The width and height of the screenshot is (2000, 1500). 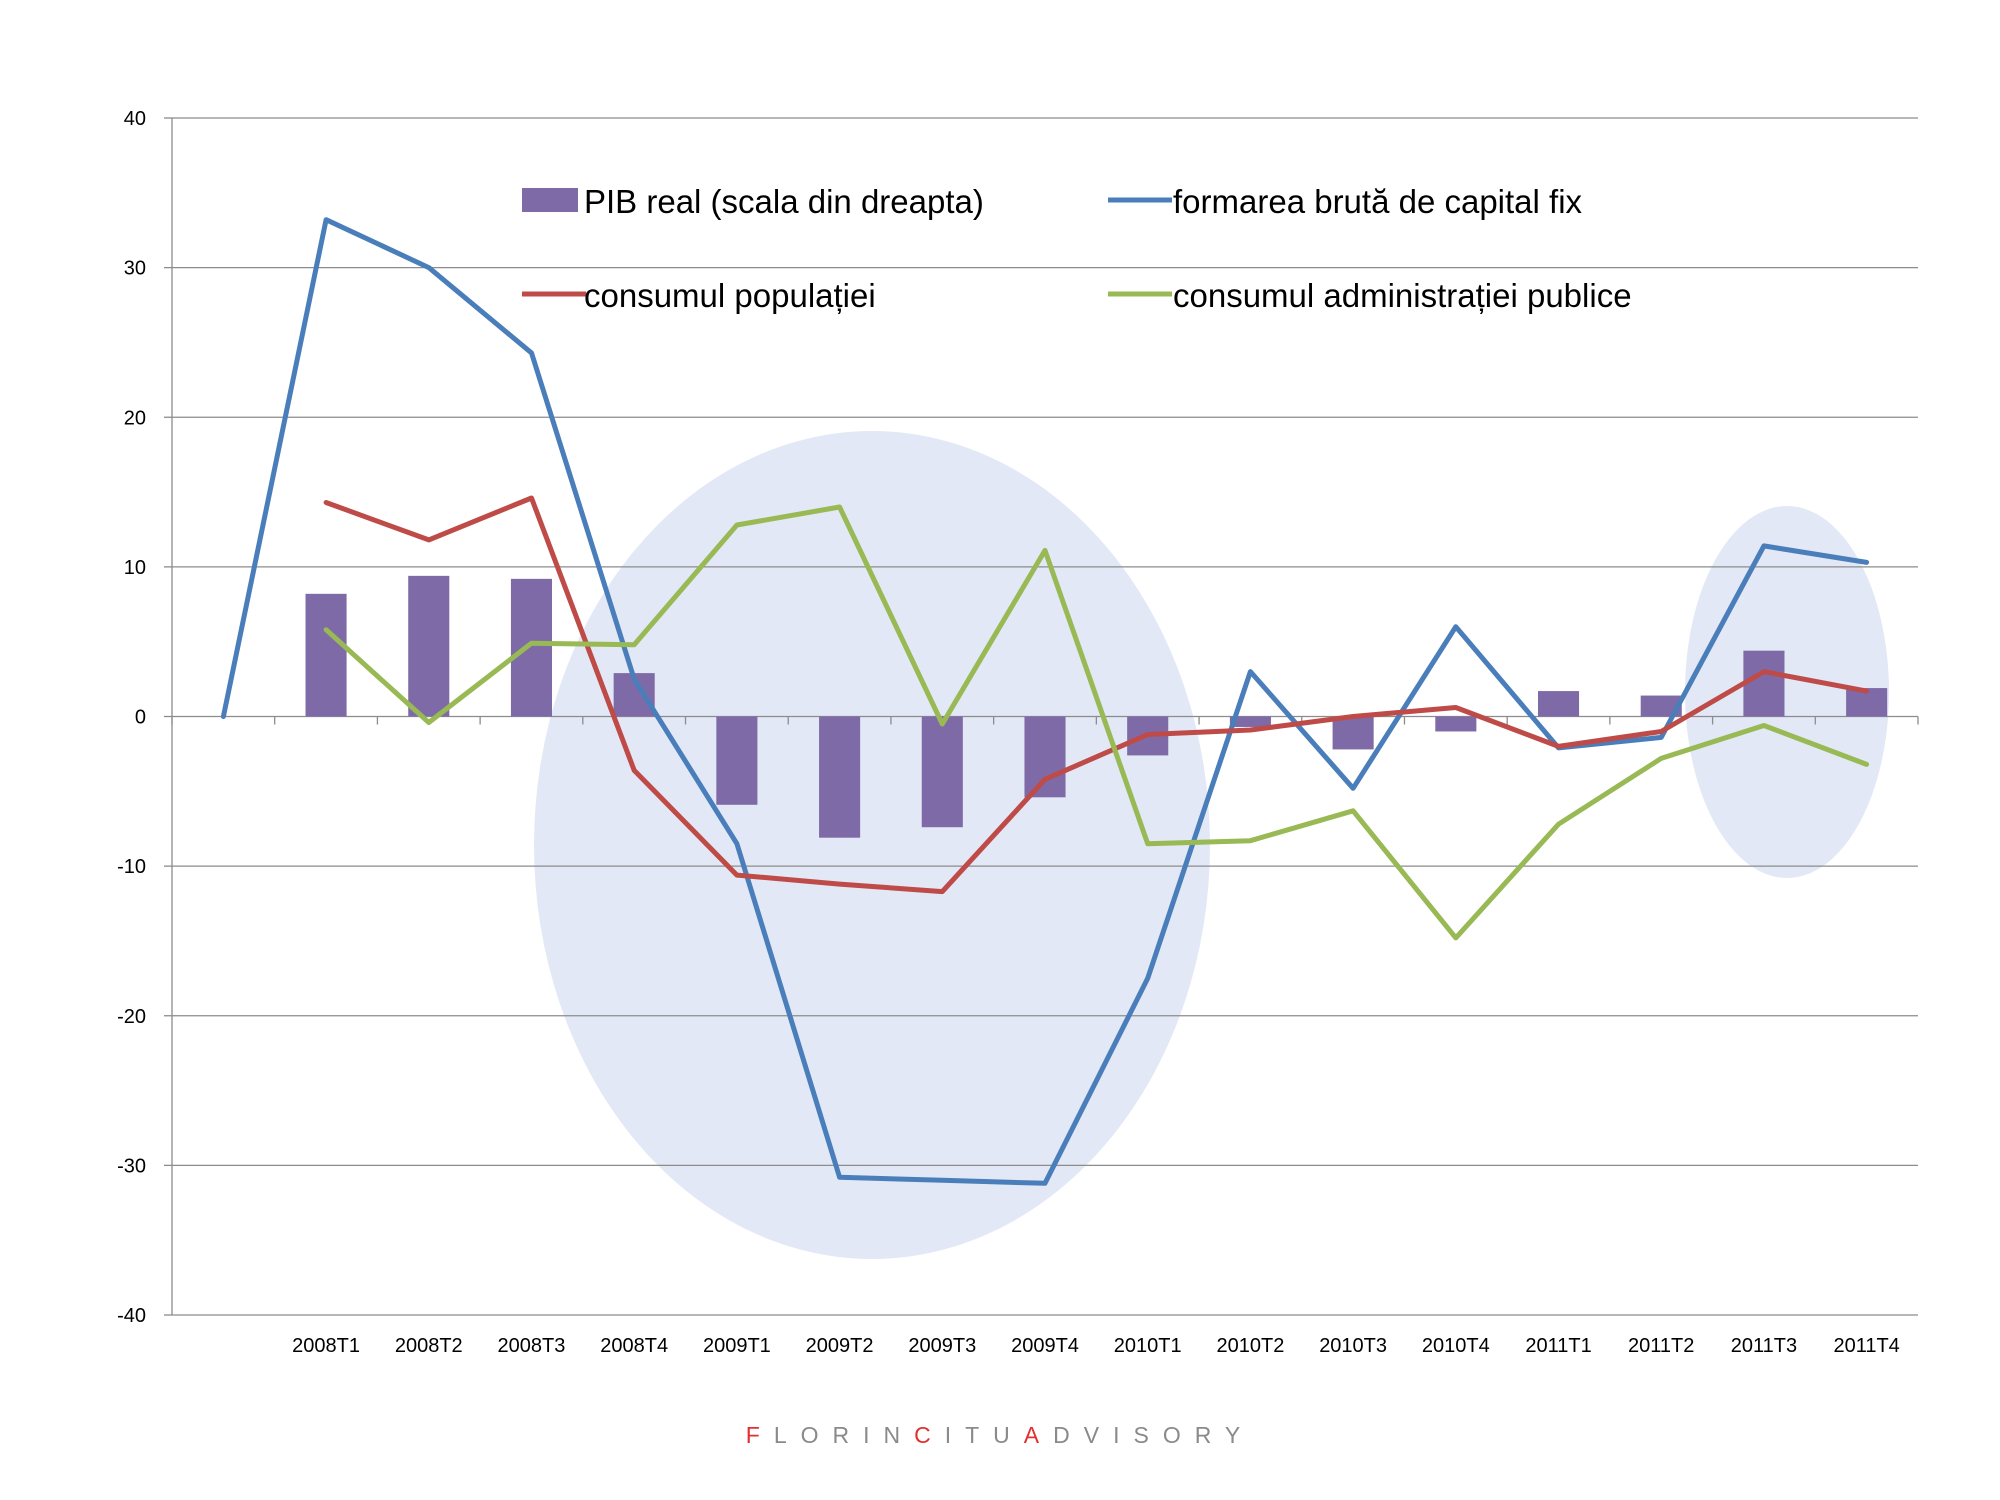 What do you see at coordinates (135, 119) in the screenshot?
I see `y-tick-label: 40` at bounding box center [135, 119].